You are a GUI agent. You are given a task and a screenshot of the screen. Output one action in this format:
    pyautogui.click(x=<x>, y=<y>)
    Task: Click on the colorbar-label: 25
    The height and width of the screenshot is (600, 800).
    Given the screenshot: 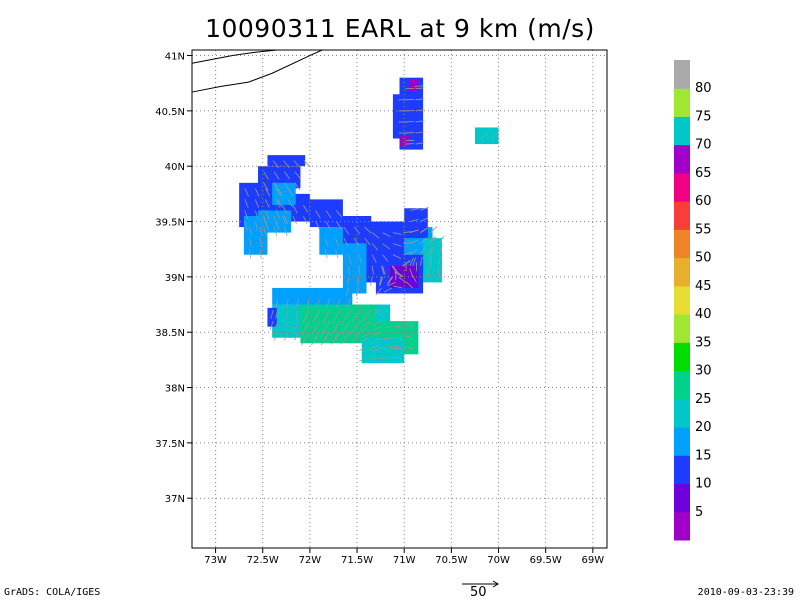 What is the action you would take?
    pyautogui.click(x=703, y=399)
    